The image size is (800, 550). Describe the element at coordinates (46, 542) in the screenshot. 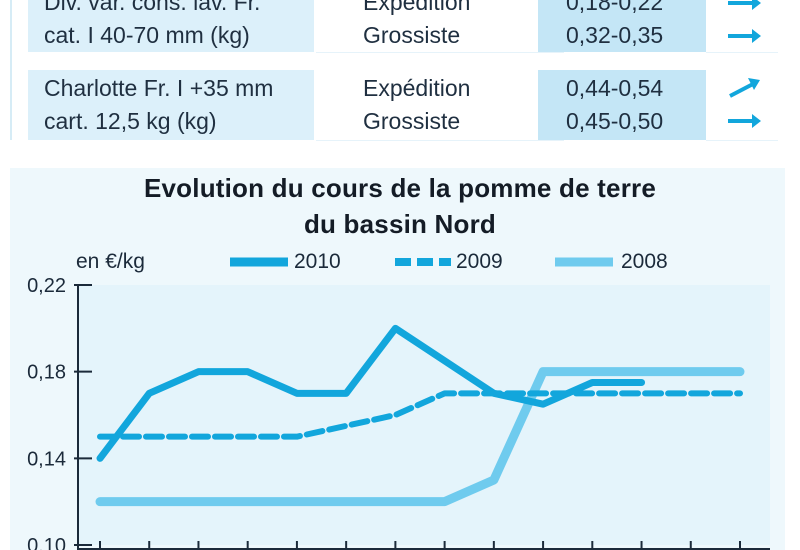

I see `y-tick-label: 0,10` at that location.